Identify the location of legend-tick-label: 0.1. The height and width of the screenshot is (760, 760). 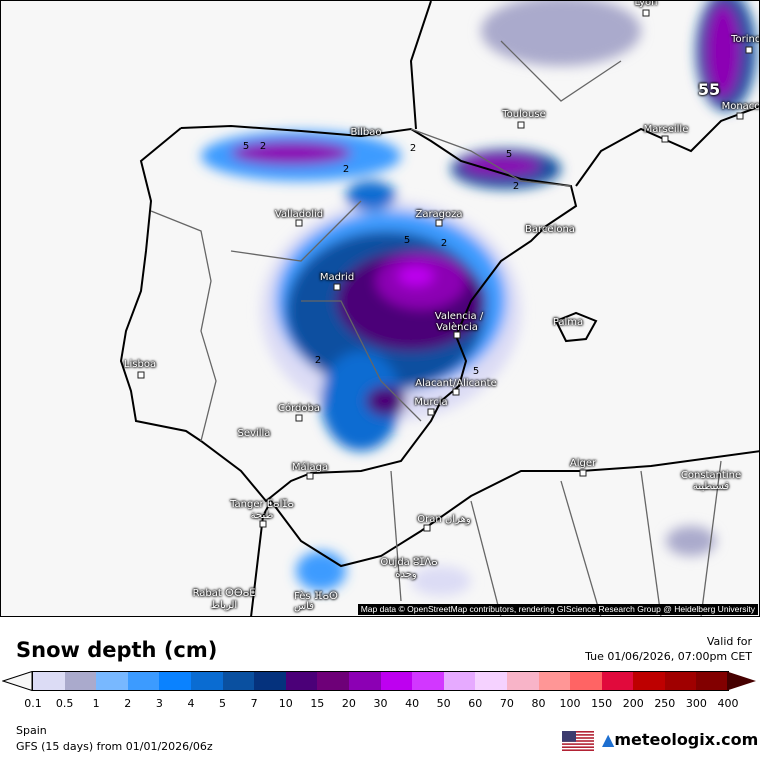
(33, 703).